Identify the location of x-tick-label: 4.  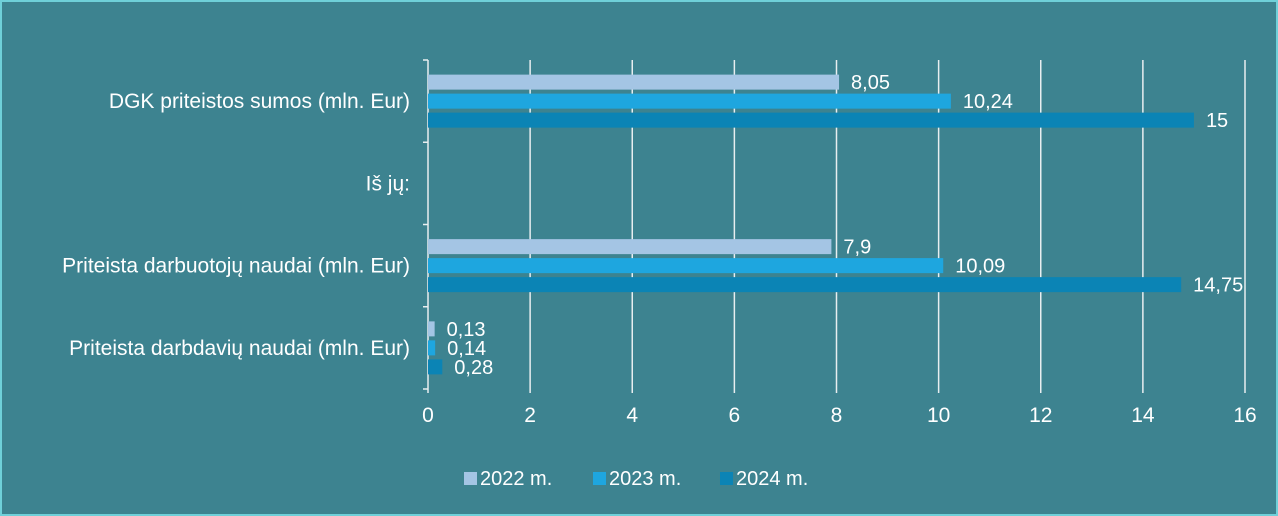
(632, 415).